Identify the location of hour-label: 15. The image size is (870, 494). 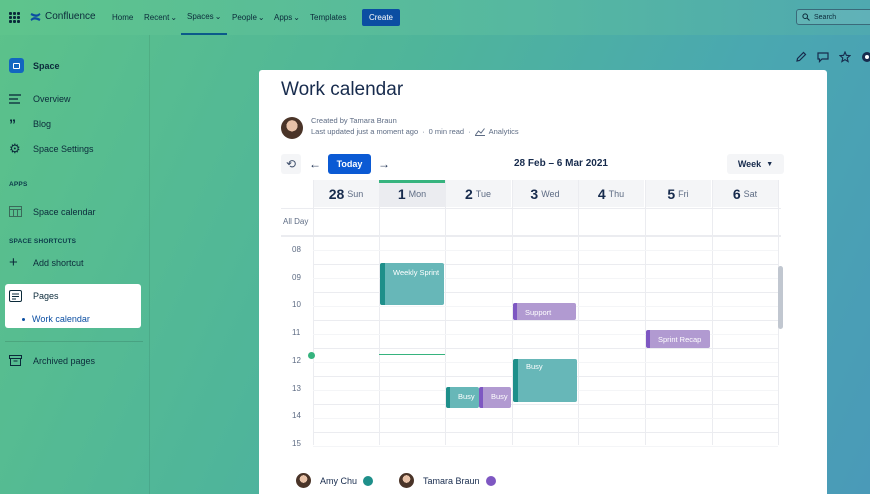
(296, 443).